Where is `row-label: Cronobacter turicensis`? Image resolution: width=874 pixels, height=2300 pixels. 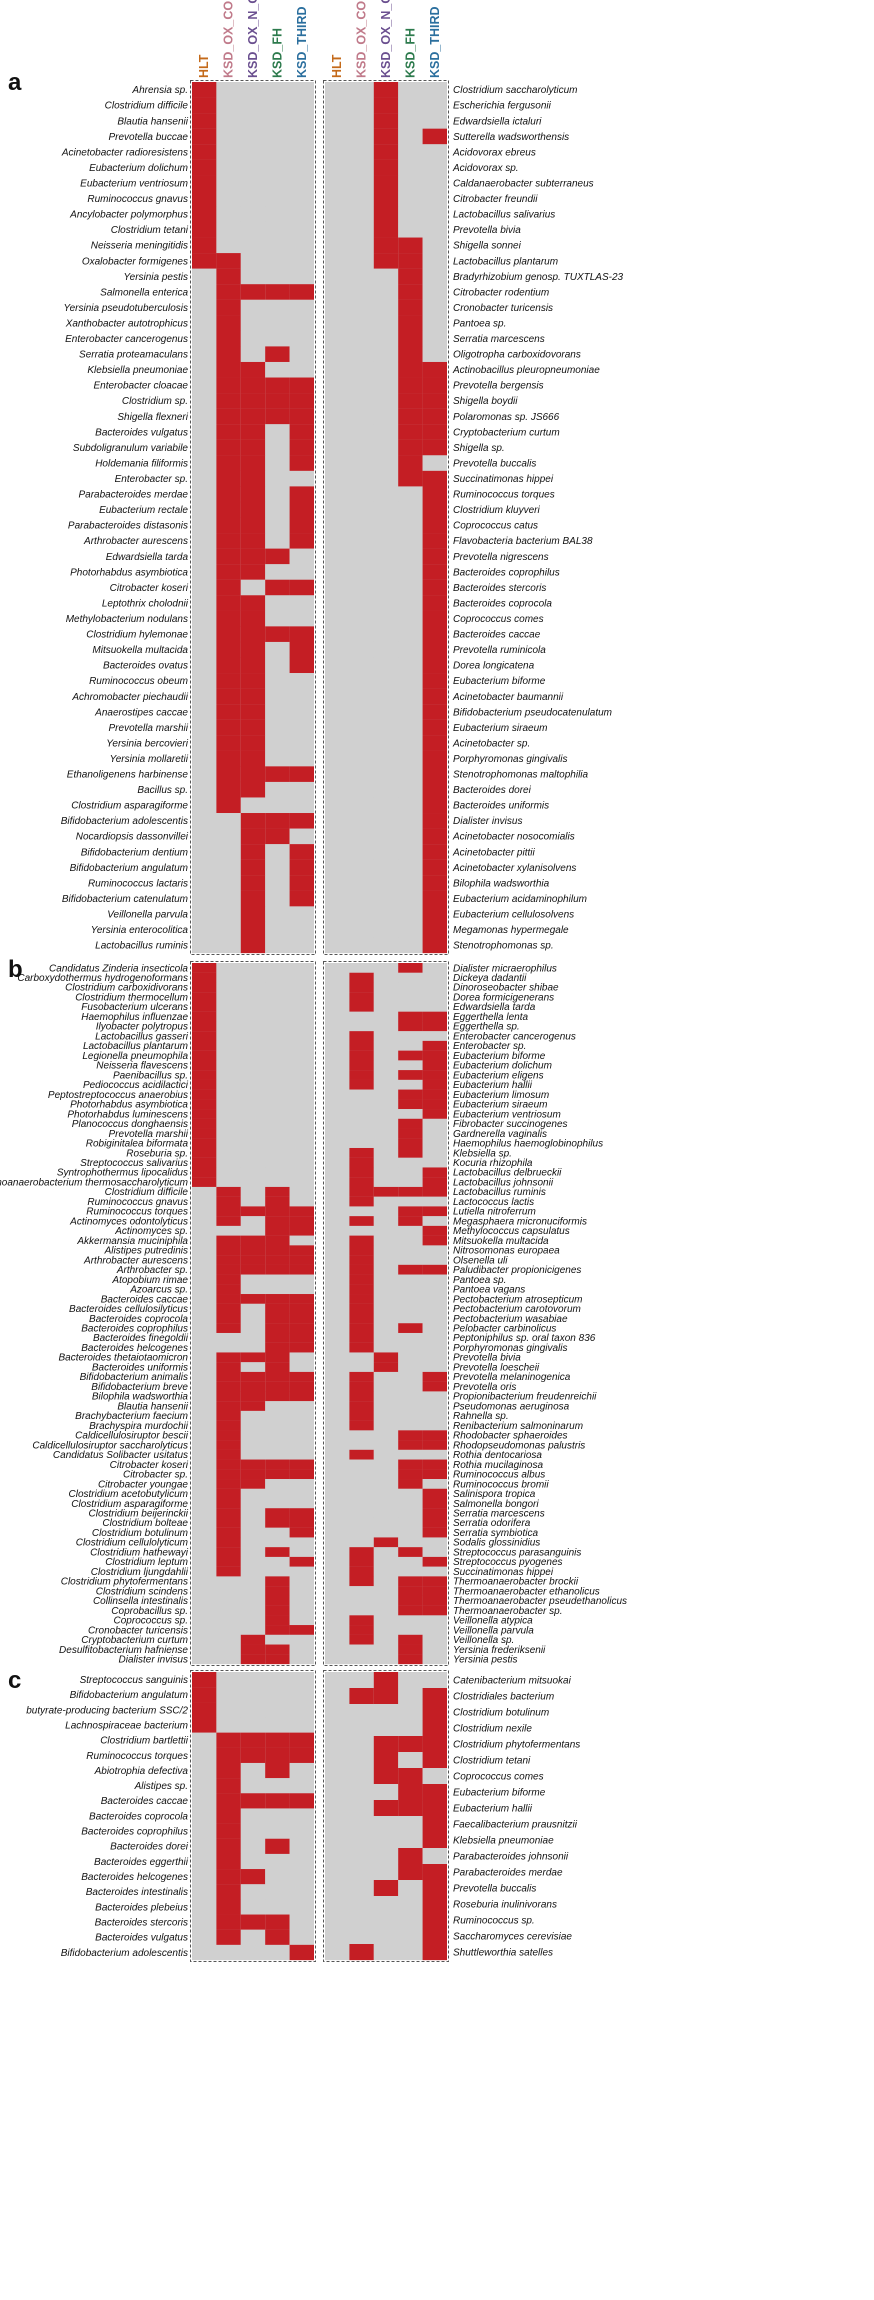 row-label: Cronobacter turicensis is located at coordinates (503, 308).